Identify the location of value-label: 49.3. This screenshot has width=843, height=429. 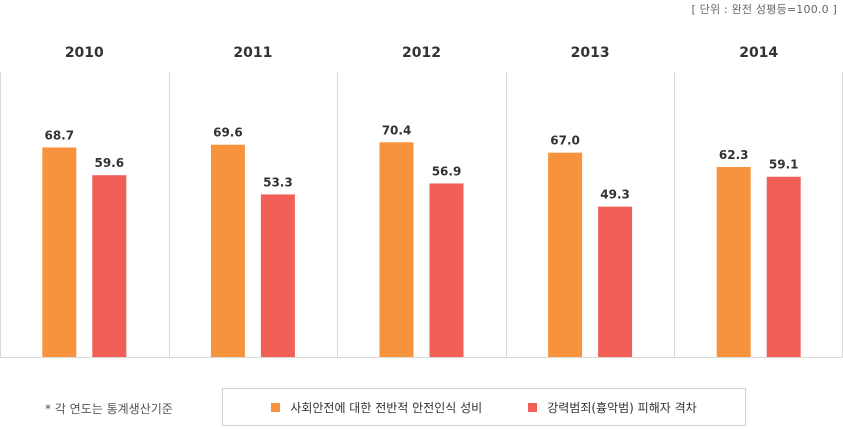
(615, 195).